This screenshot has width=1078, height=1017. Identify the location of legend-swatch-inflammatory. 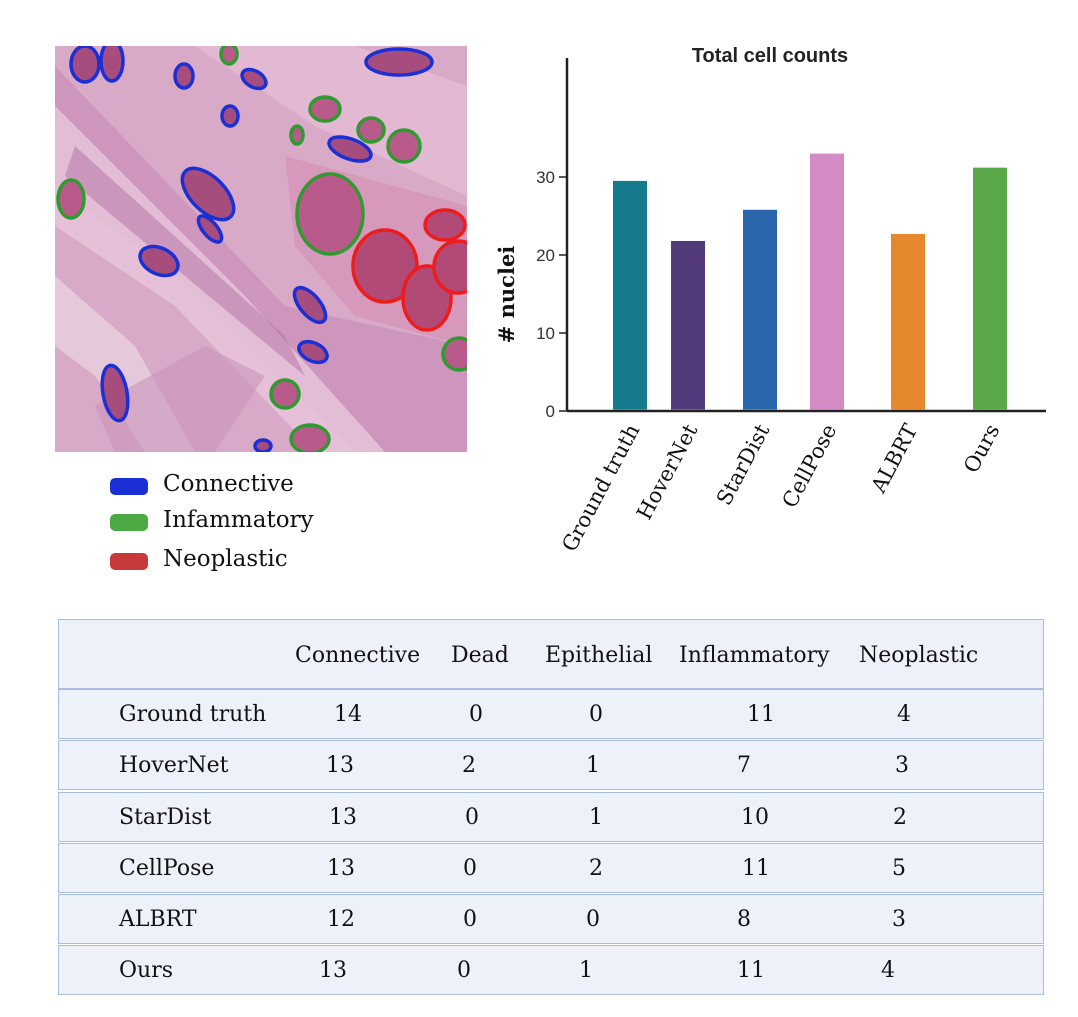
(129, 522).